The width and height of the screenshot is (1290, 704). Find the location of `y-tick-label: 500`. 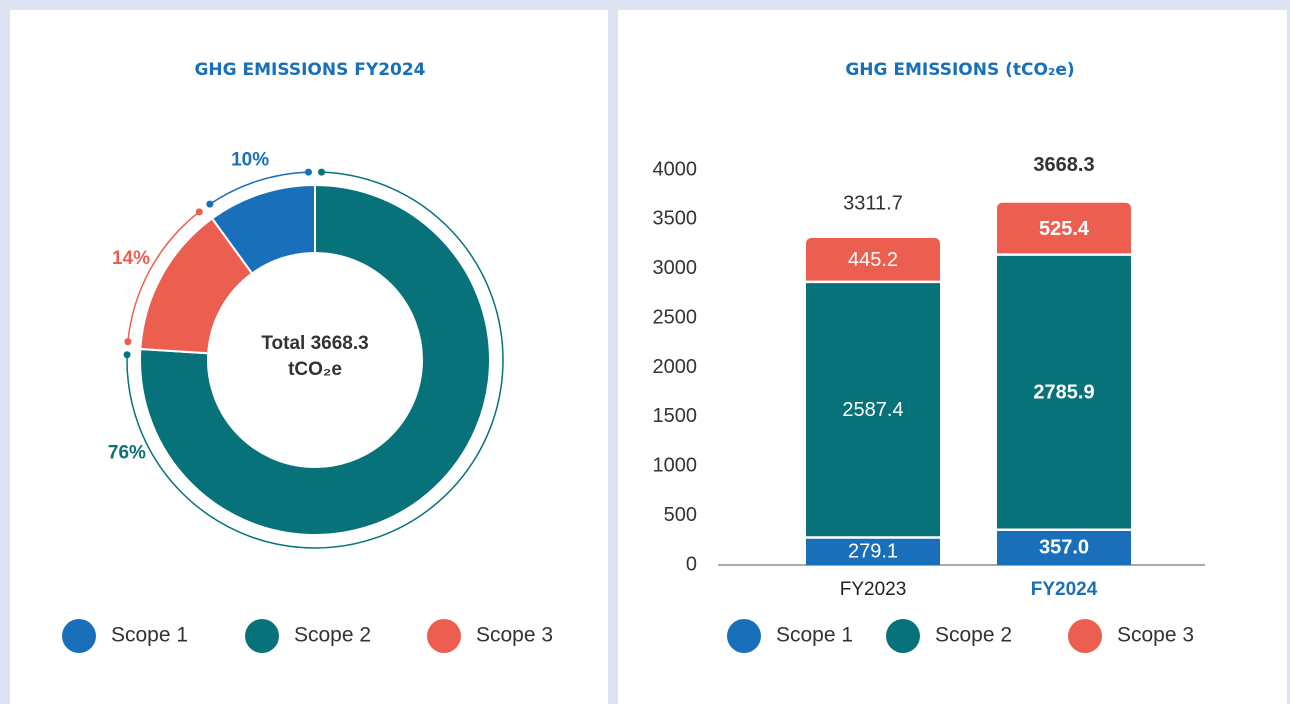

y-tick-label: 500 is located at coordinates (680, 515).